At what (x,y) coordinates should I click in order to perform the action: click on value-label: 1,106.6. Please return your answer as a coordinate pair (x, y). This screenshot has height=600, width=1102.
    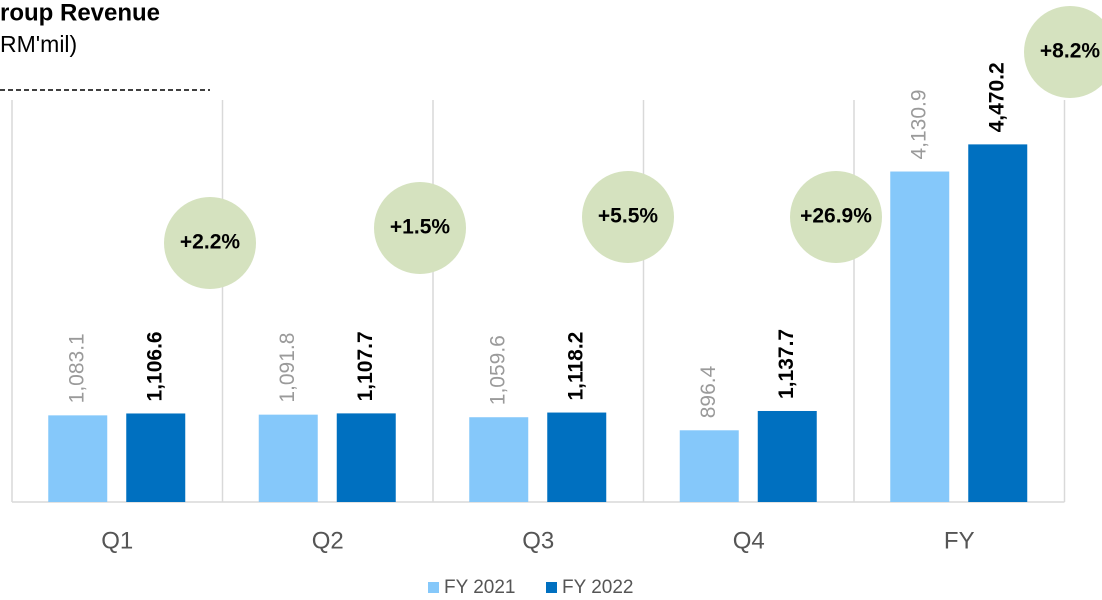
    Looking at the image, I should click on (154, 366).